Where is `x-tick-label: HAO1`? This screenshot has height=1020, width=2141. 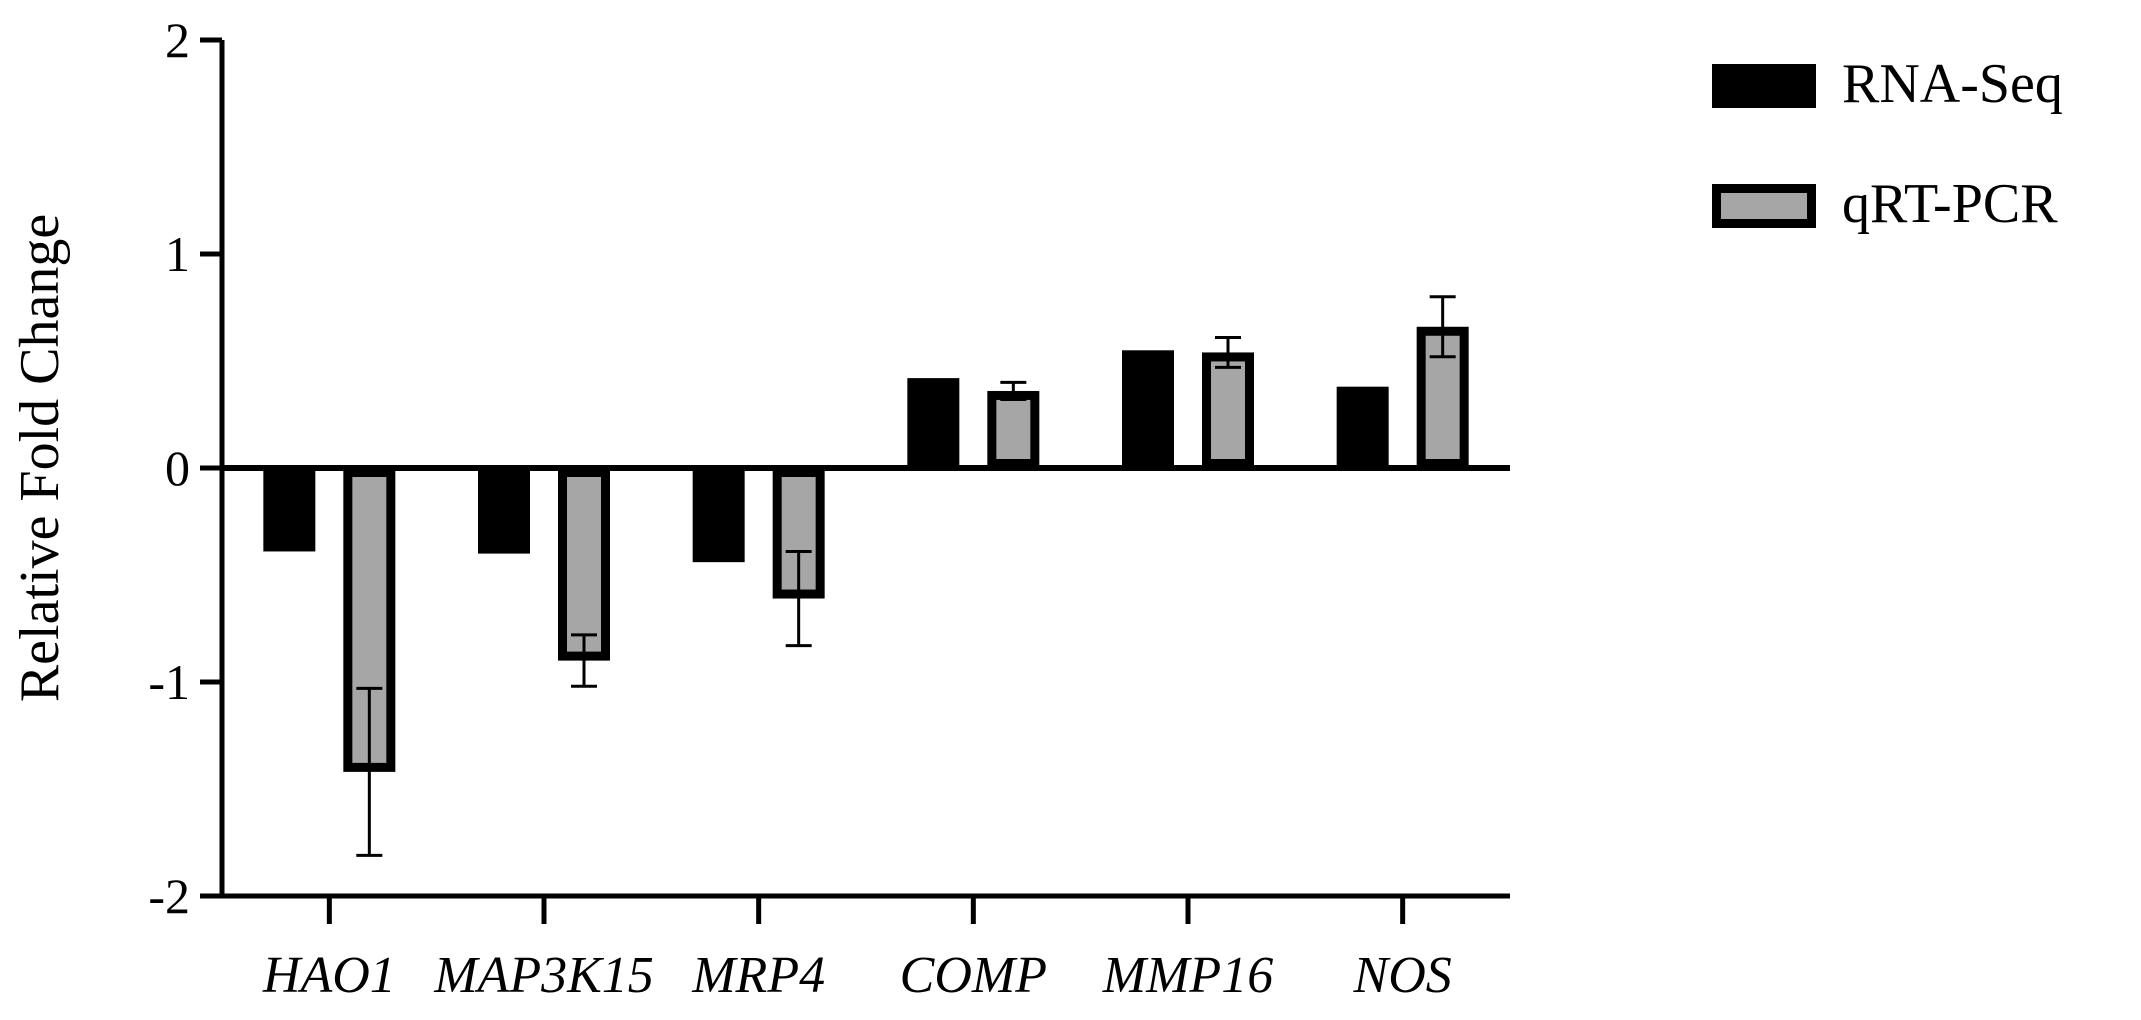 x-tick-label: HAO1 is located at coordinates (329, 975).